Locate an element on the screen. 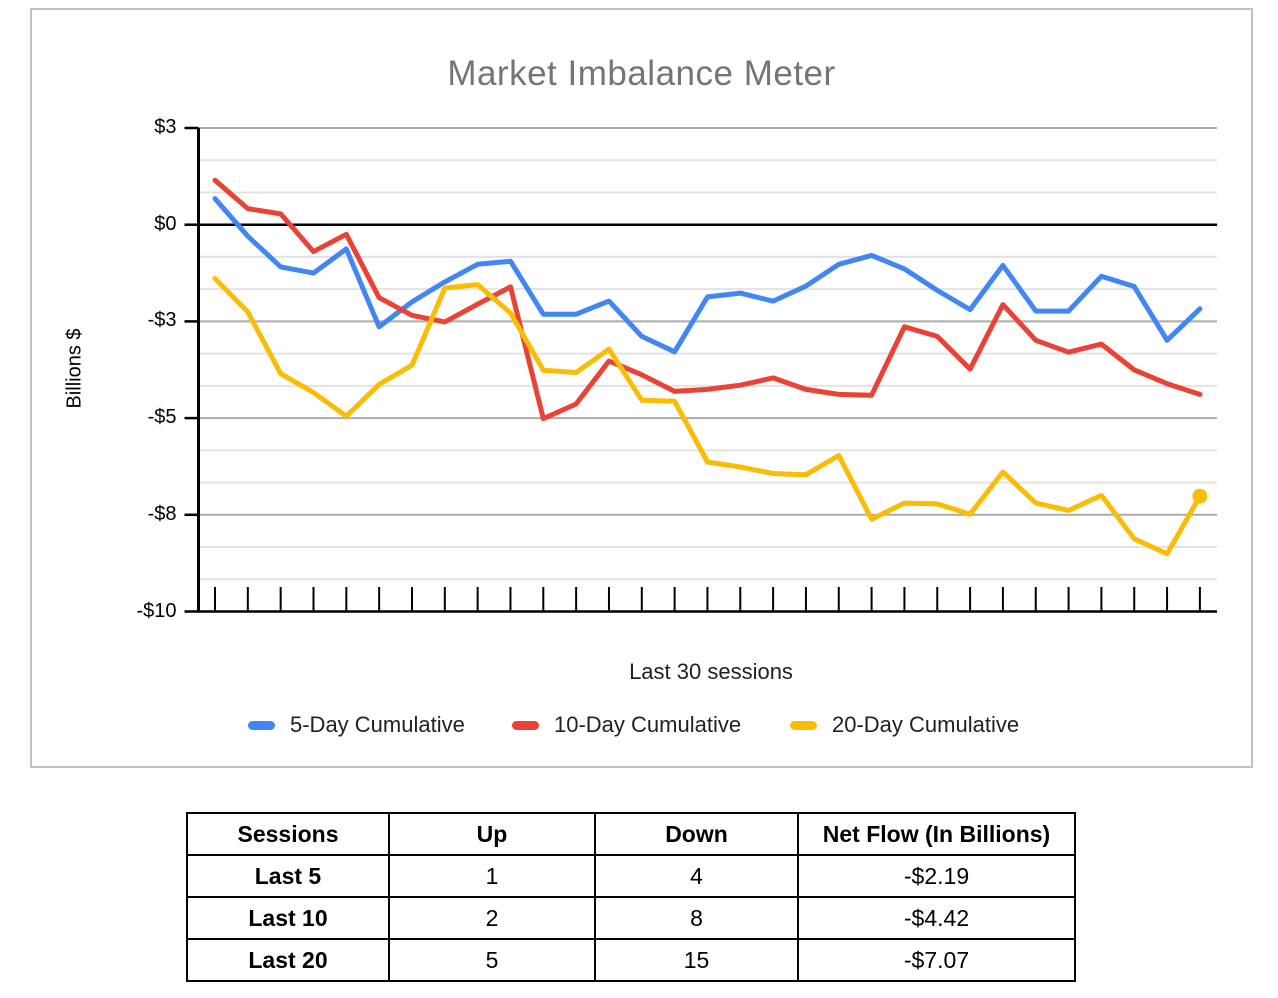  y-tick-label: $0 is located at coordinates (165, 223).